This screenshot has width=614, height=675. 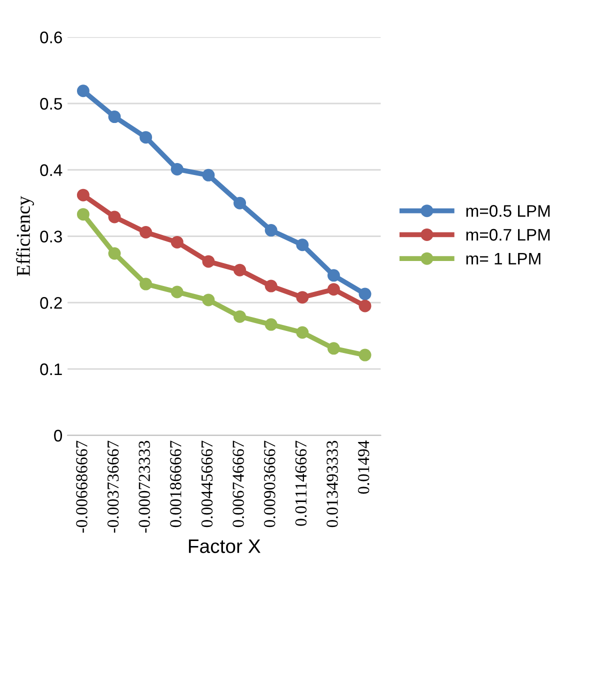 What do you see at coordinates (51, 236) in the screenshot?
I see `y-tick-label: 0.3` at bounding box center [51, 236].